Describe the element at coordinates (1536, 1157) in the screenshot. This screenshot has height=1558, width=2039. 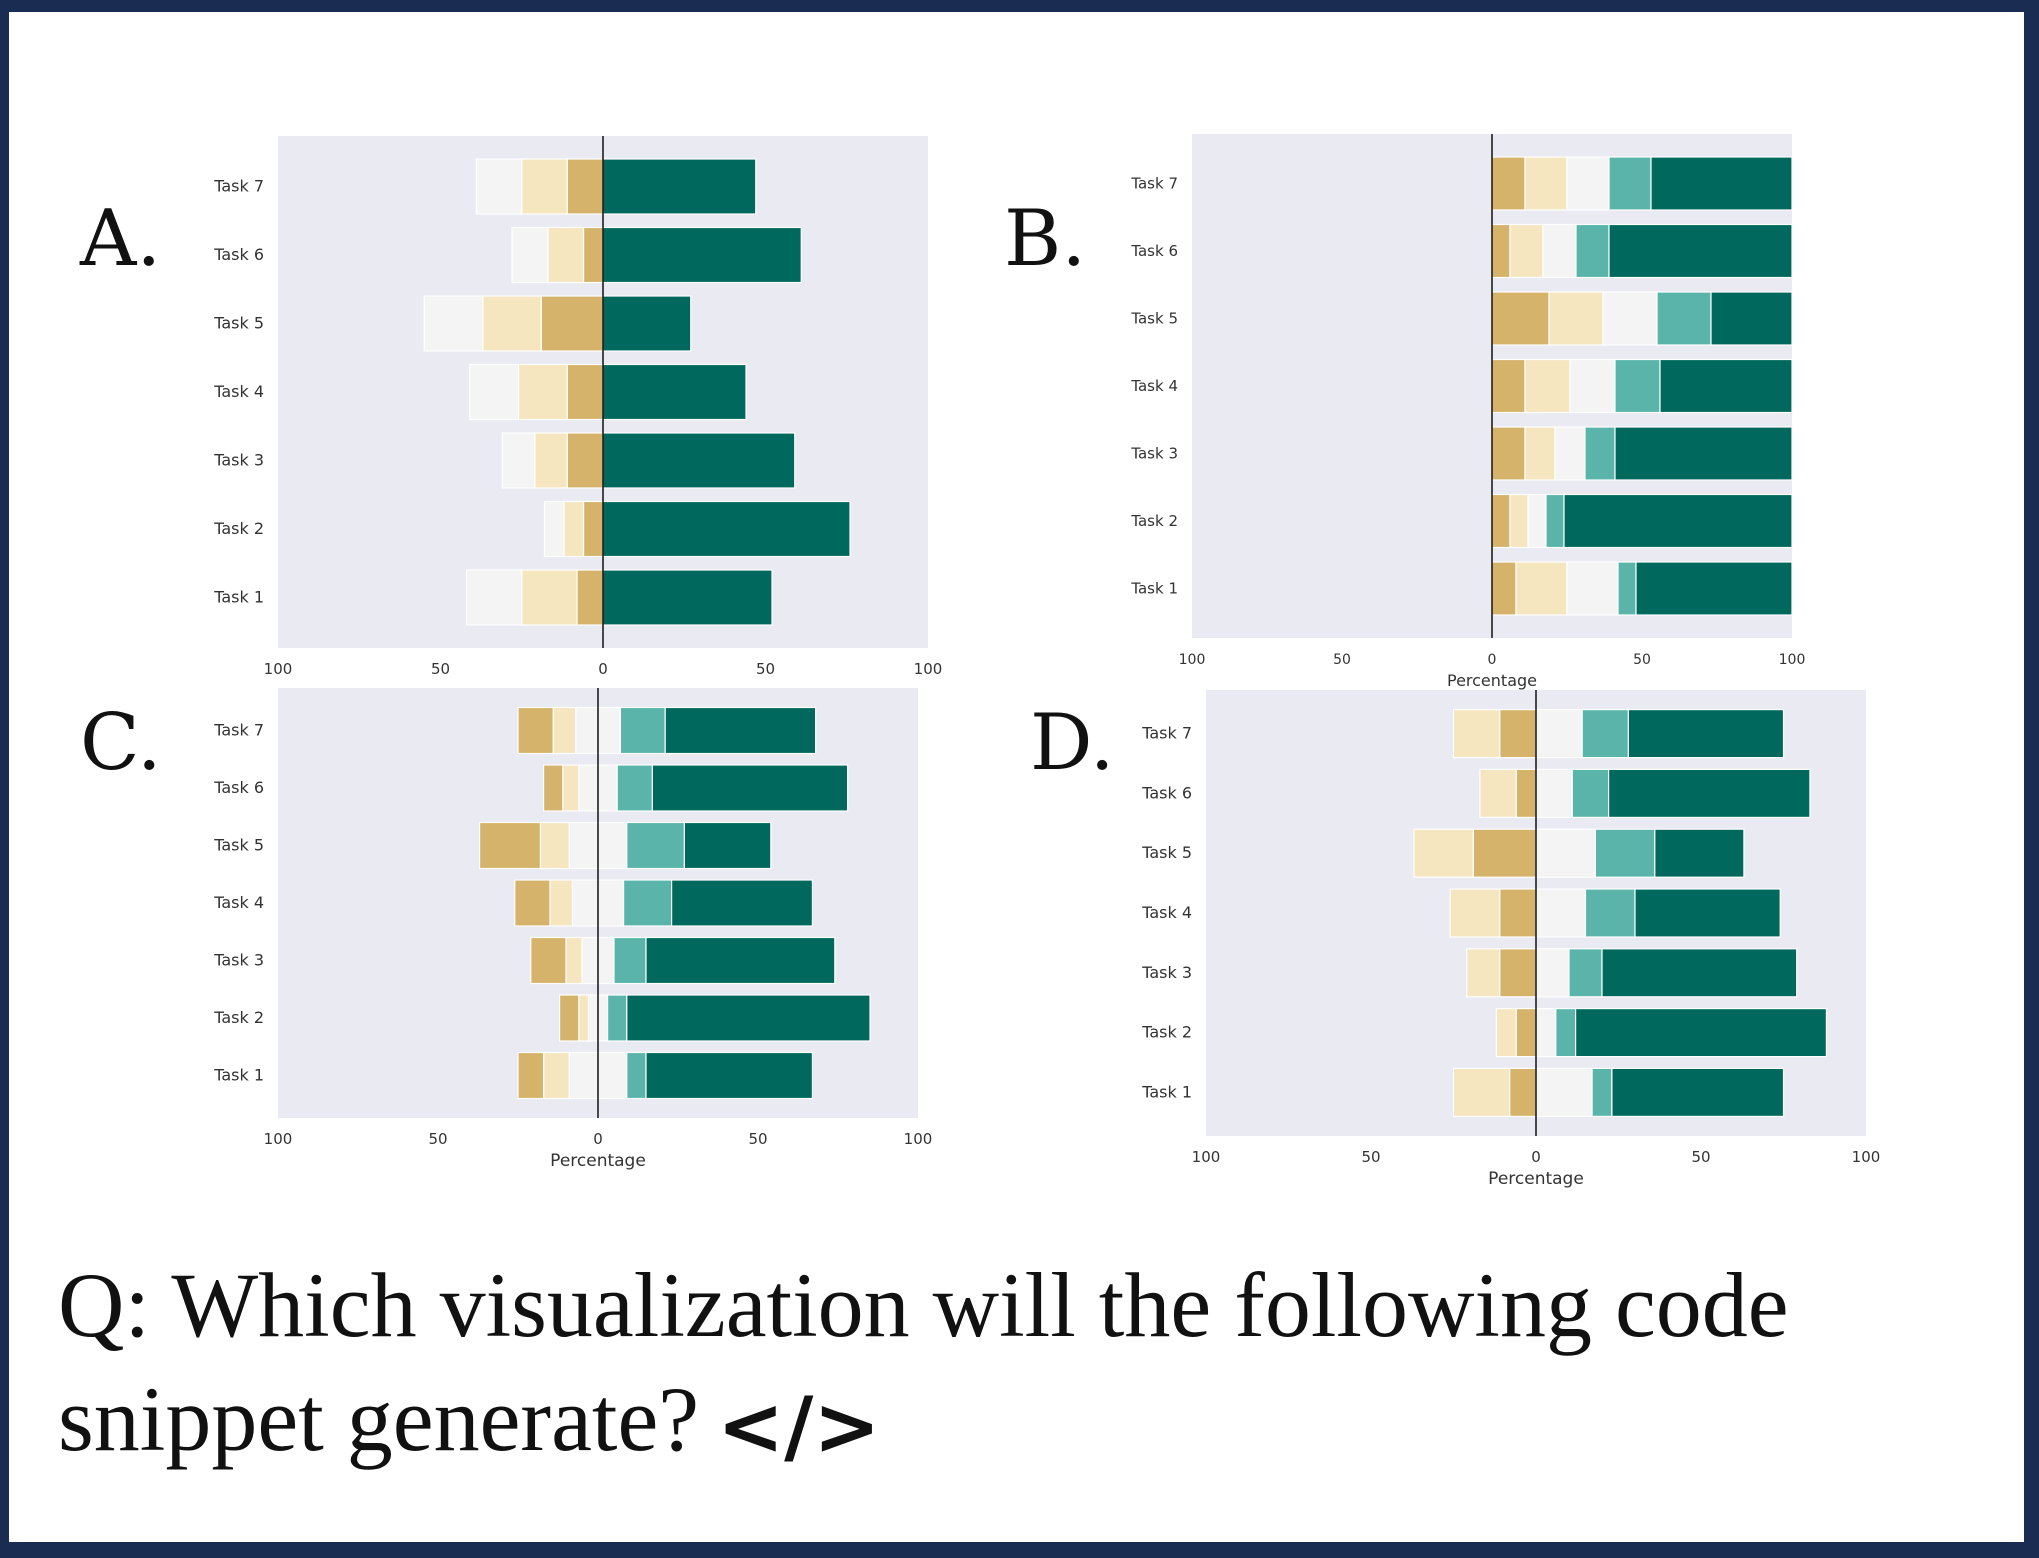
I see `x-tick-label: 0` at that location.